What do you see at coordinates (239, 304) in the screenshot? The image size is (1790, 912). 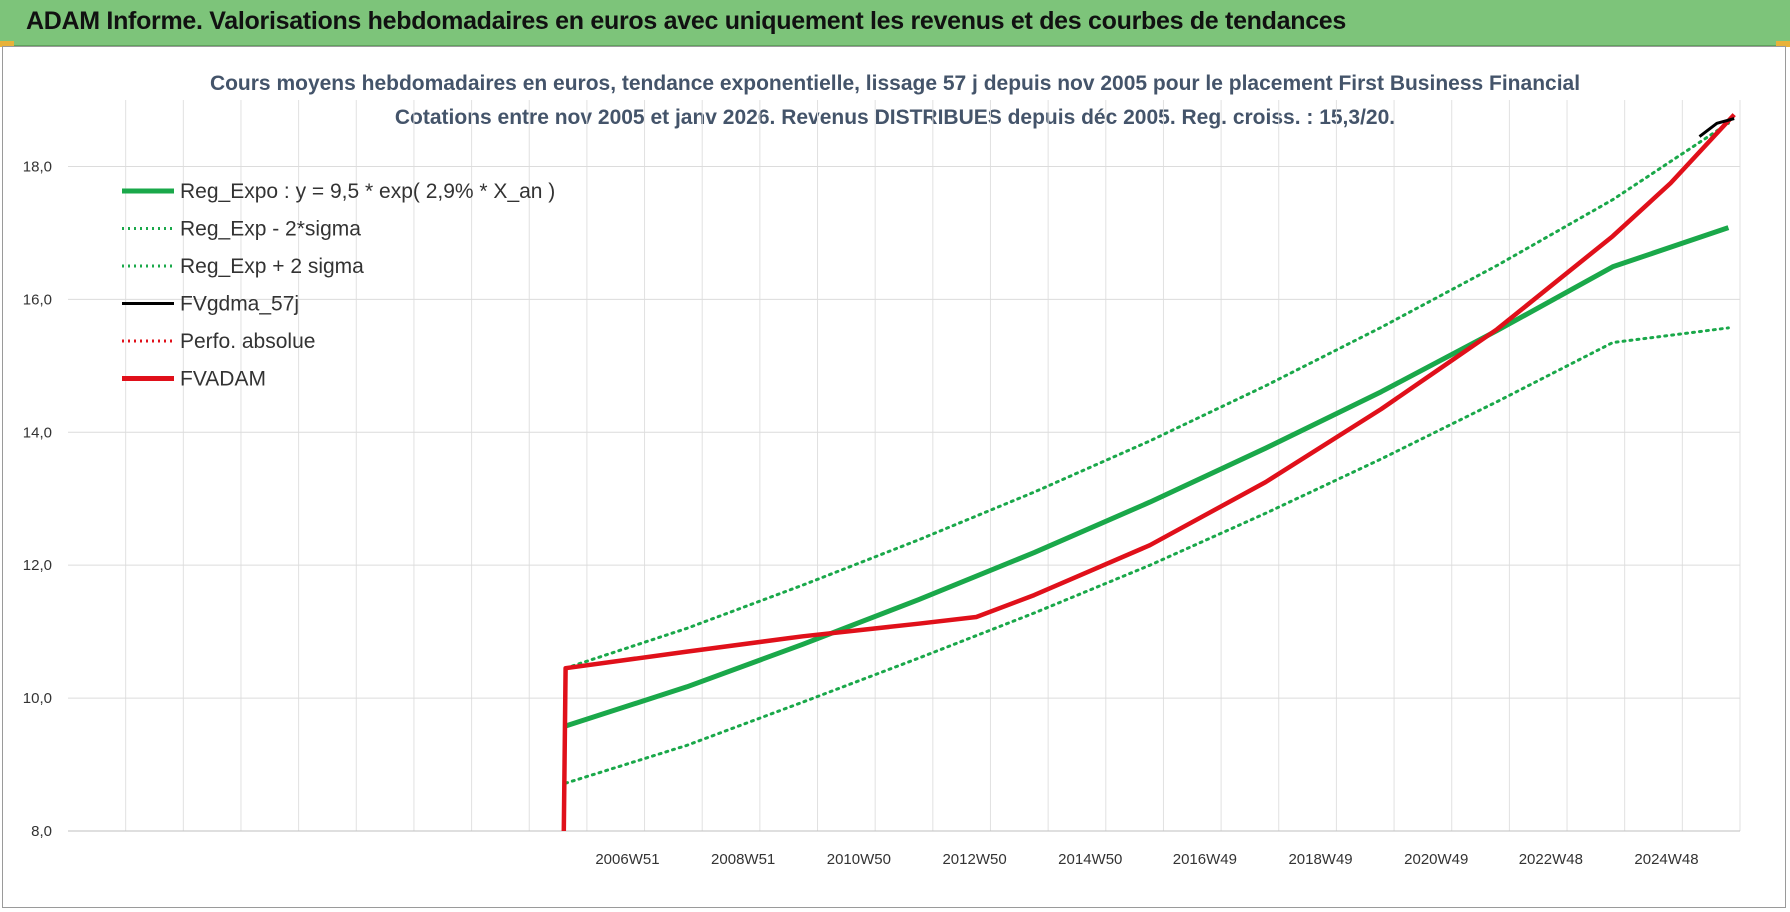 I see `legend-label: FVgdma_57j` at bounding box center [239, 304].